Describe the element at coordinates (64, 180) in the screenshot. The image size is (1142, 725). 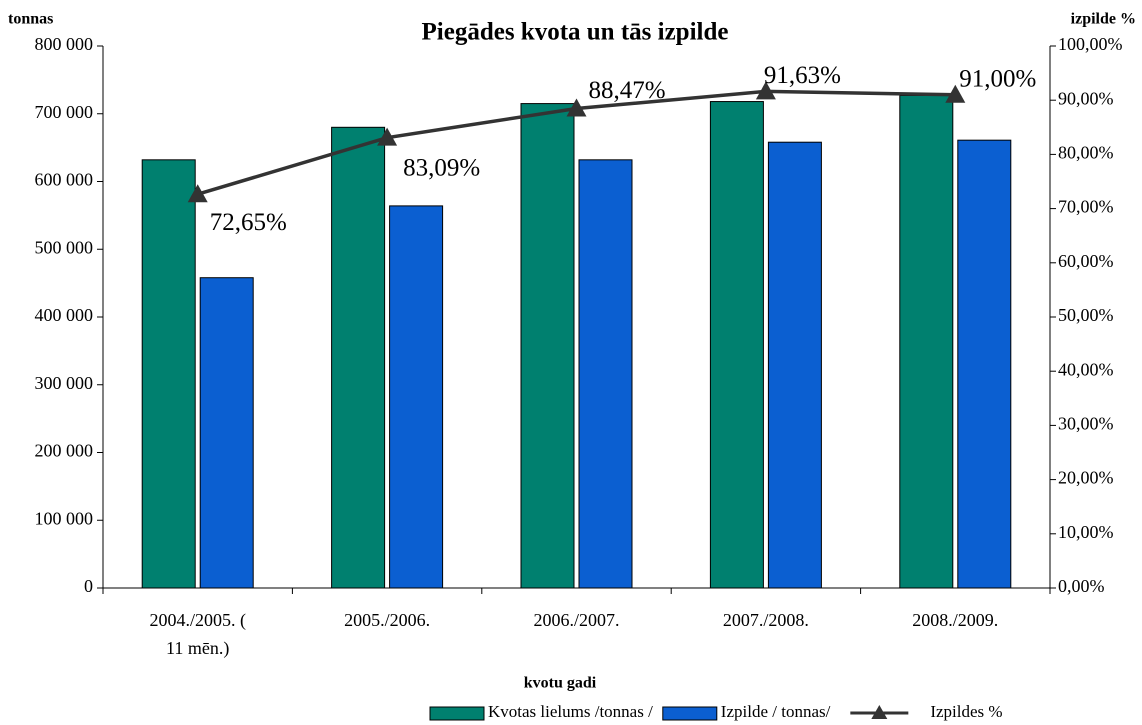
I see `y-tick-label: 600 000` at that location.